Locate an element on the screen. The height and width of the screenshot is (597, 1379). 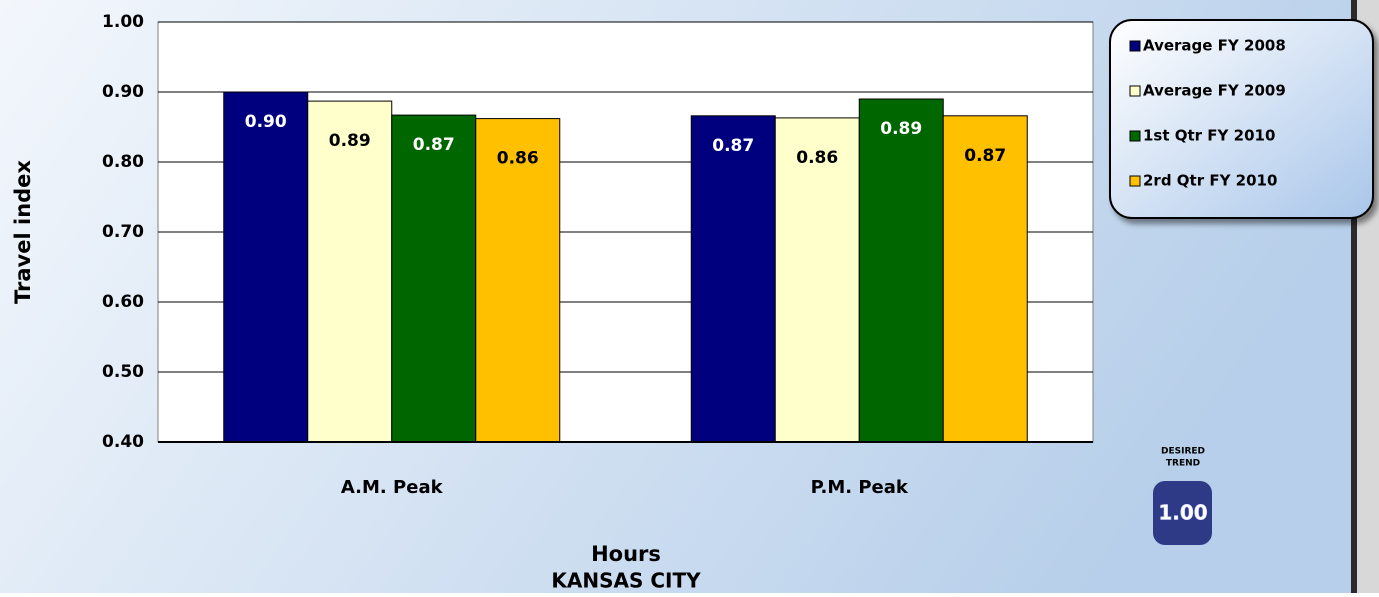
y-tick-label: 1.00 is located at coordinates (123, 22).